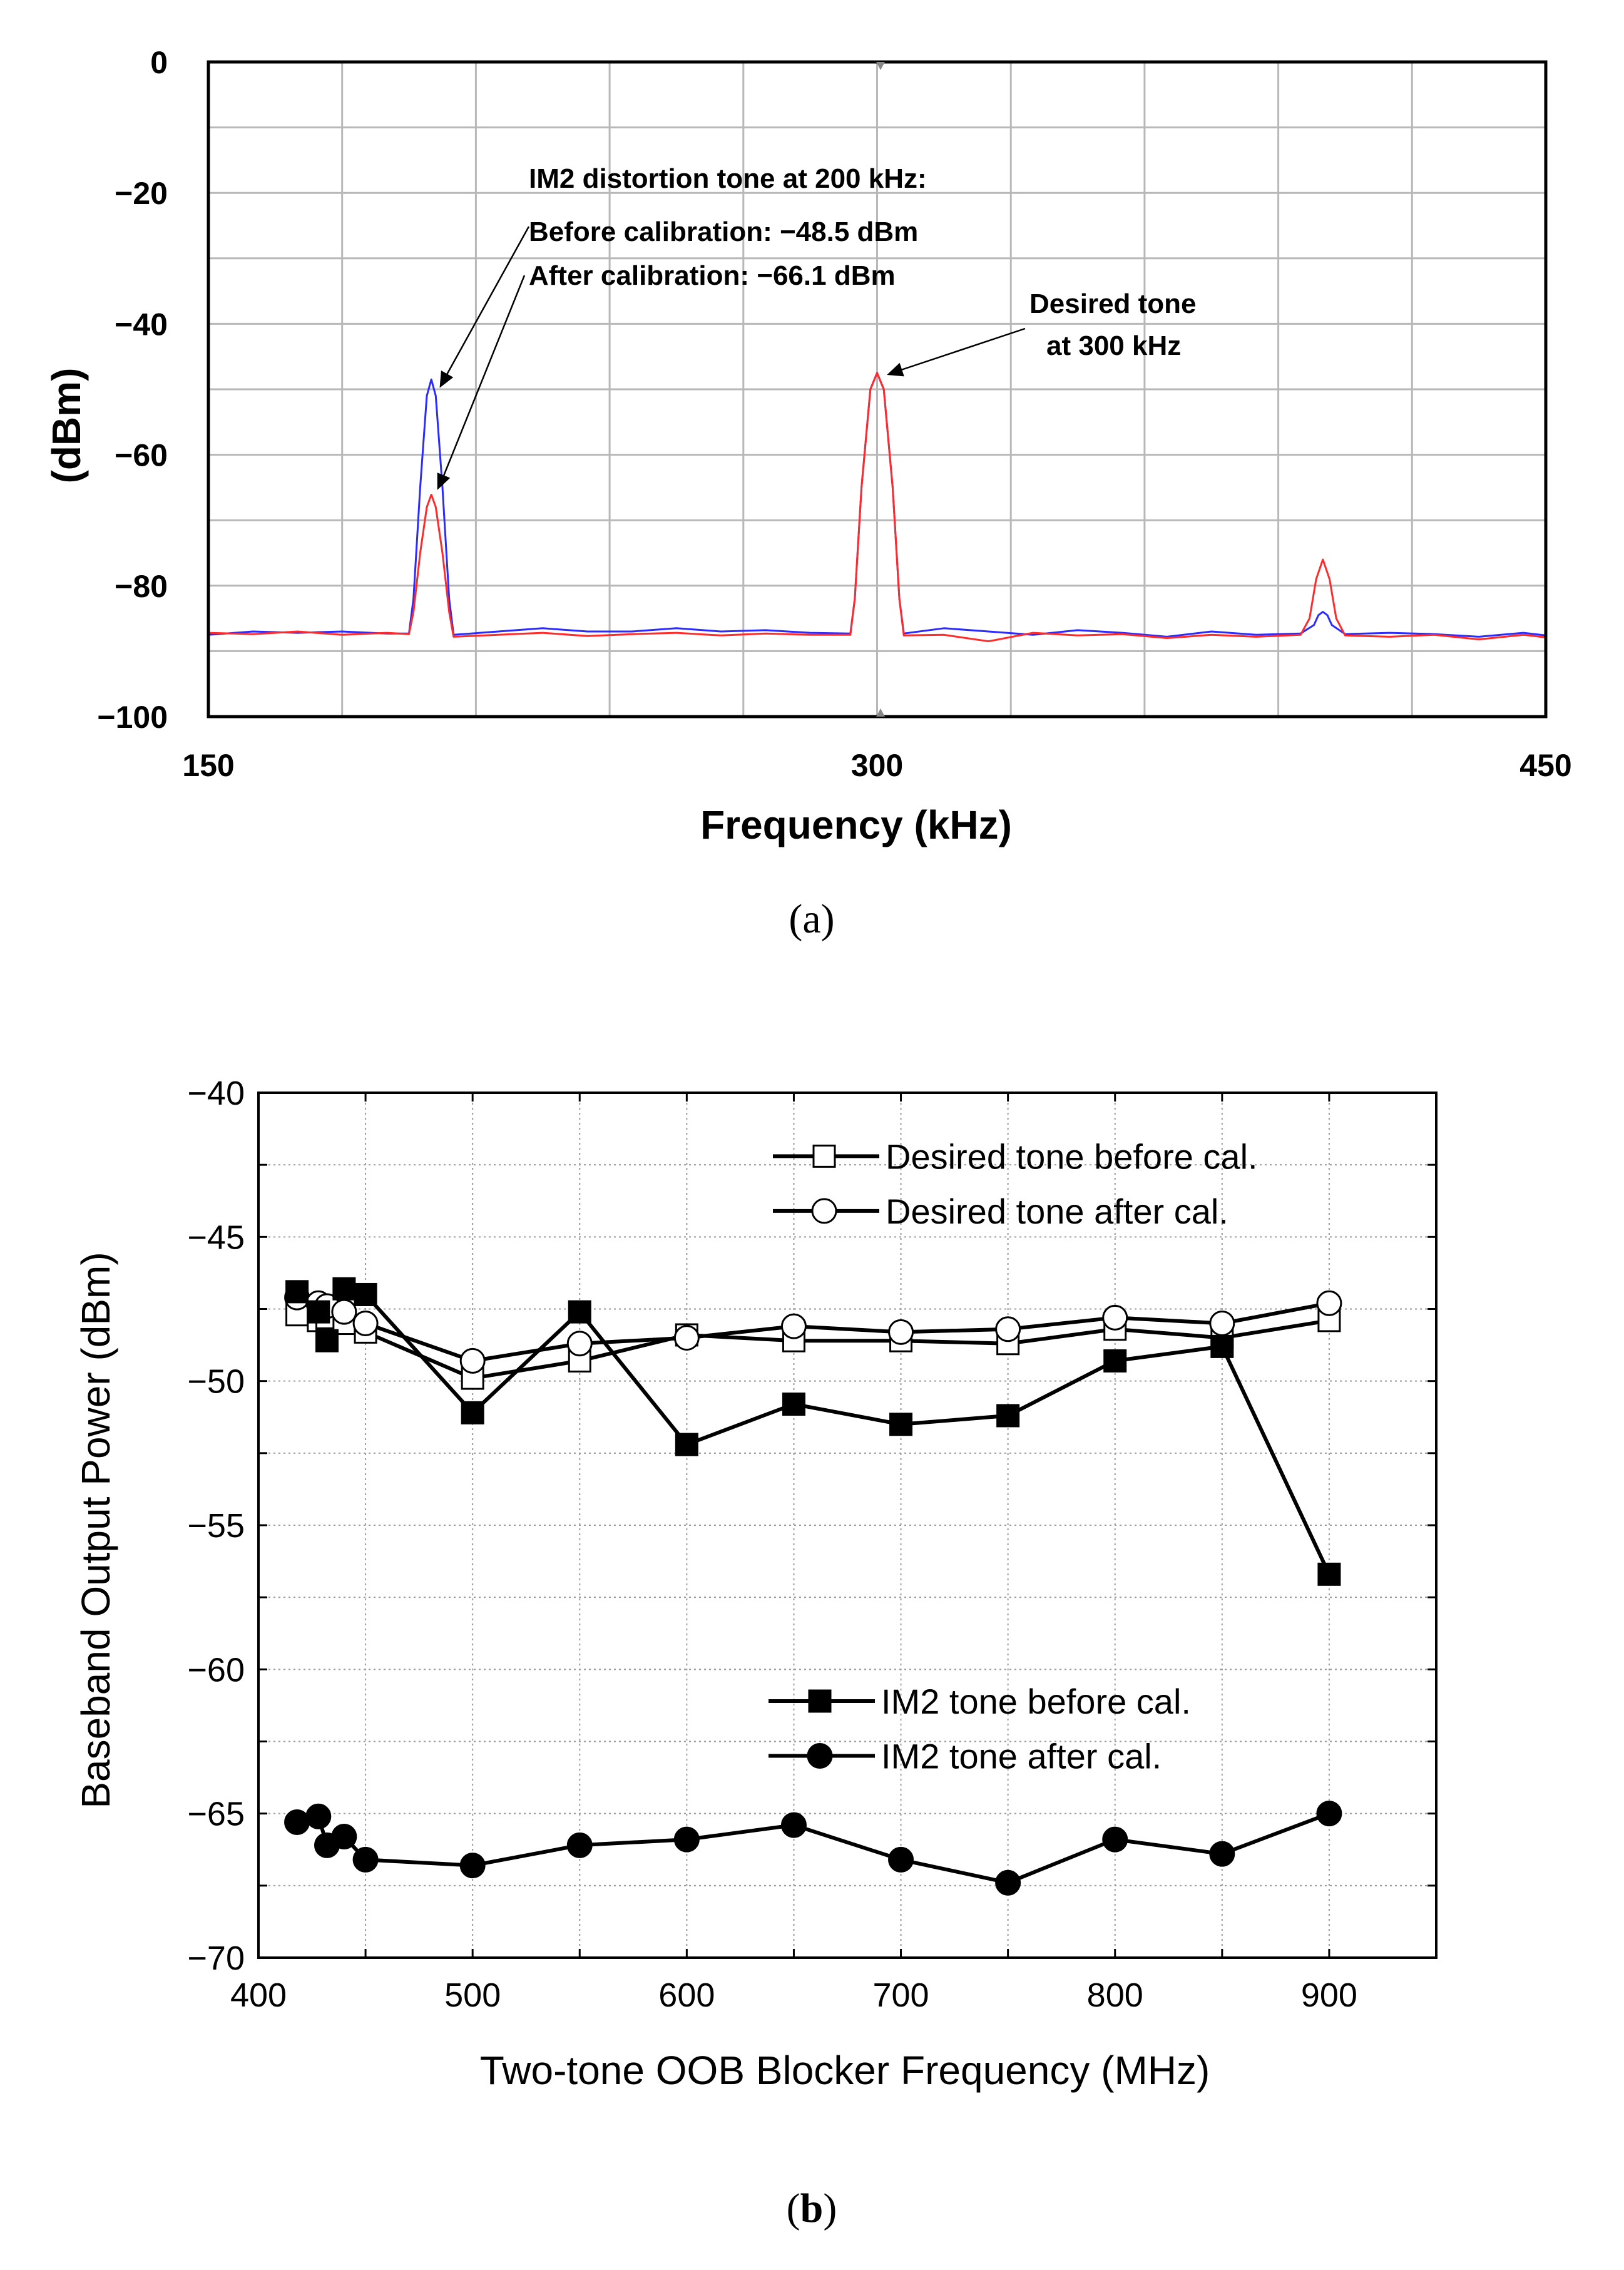 The width and height of the screenshot is (1624, 2270). What do you see at coordinates (1329, 1995) in the screenshot?
I see `blocker-x-tick-label: 900` at bounding box center [1329, 1995].